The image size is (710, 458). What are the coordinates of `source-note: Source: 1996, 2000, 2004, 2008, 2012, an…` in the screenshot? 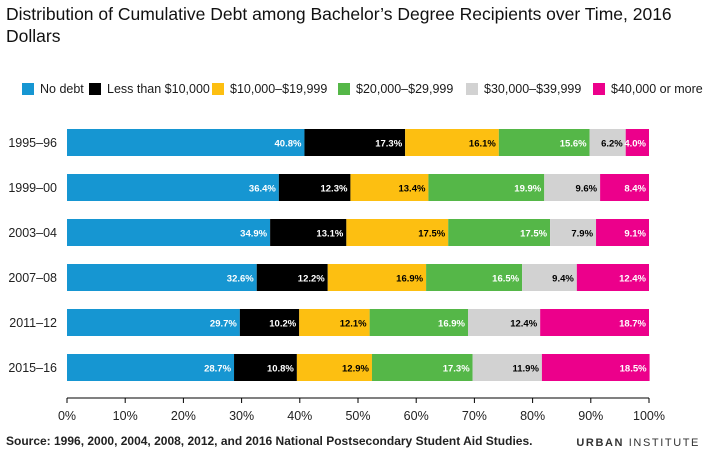 It's located at (269, 441).